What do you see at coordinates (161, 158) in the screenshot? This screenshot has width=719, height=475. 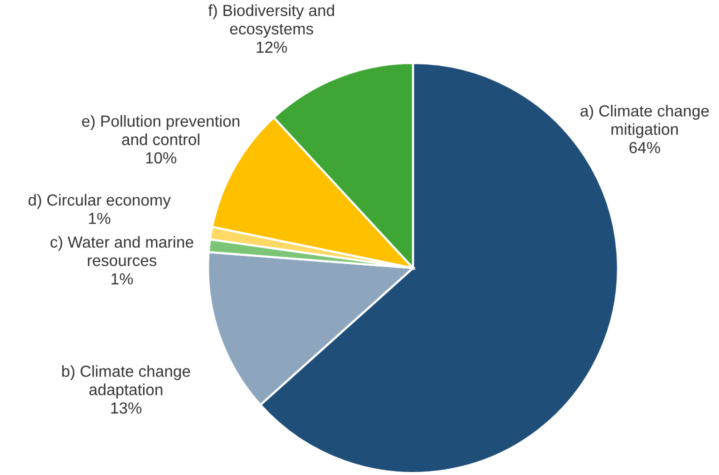 I see `data-label: 10%` at bounding box center [161, 158].